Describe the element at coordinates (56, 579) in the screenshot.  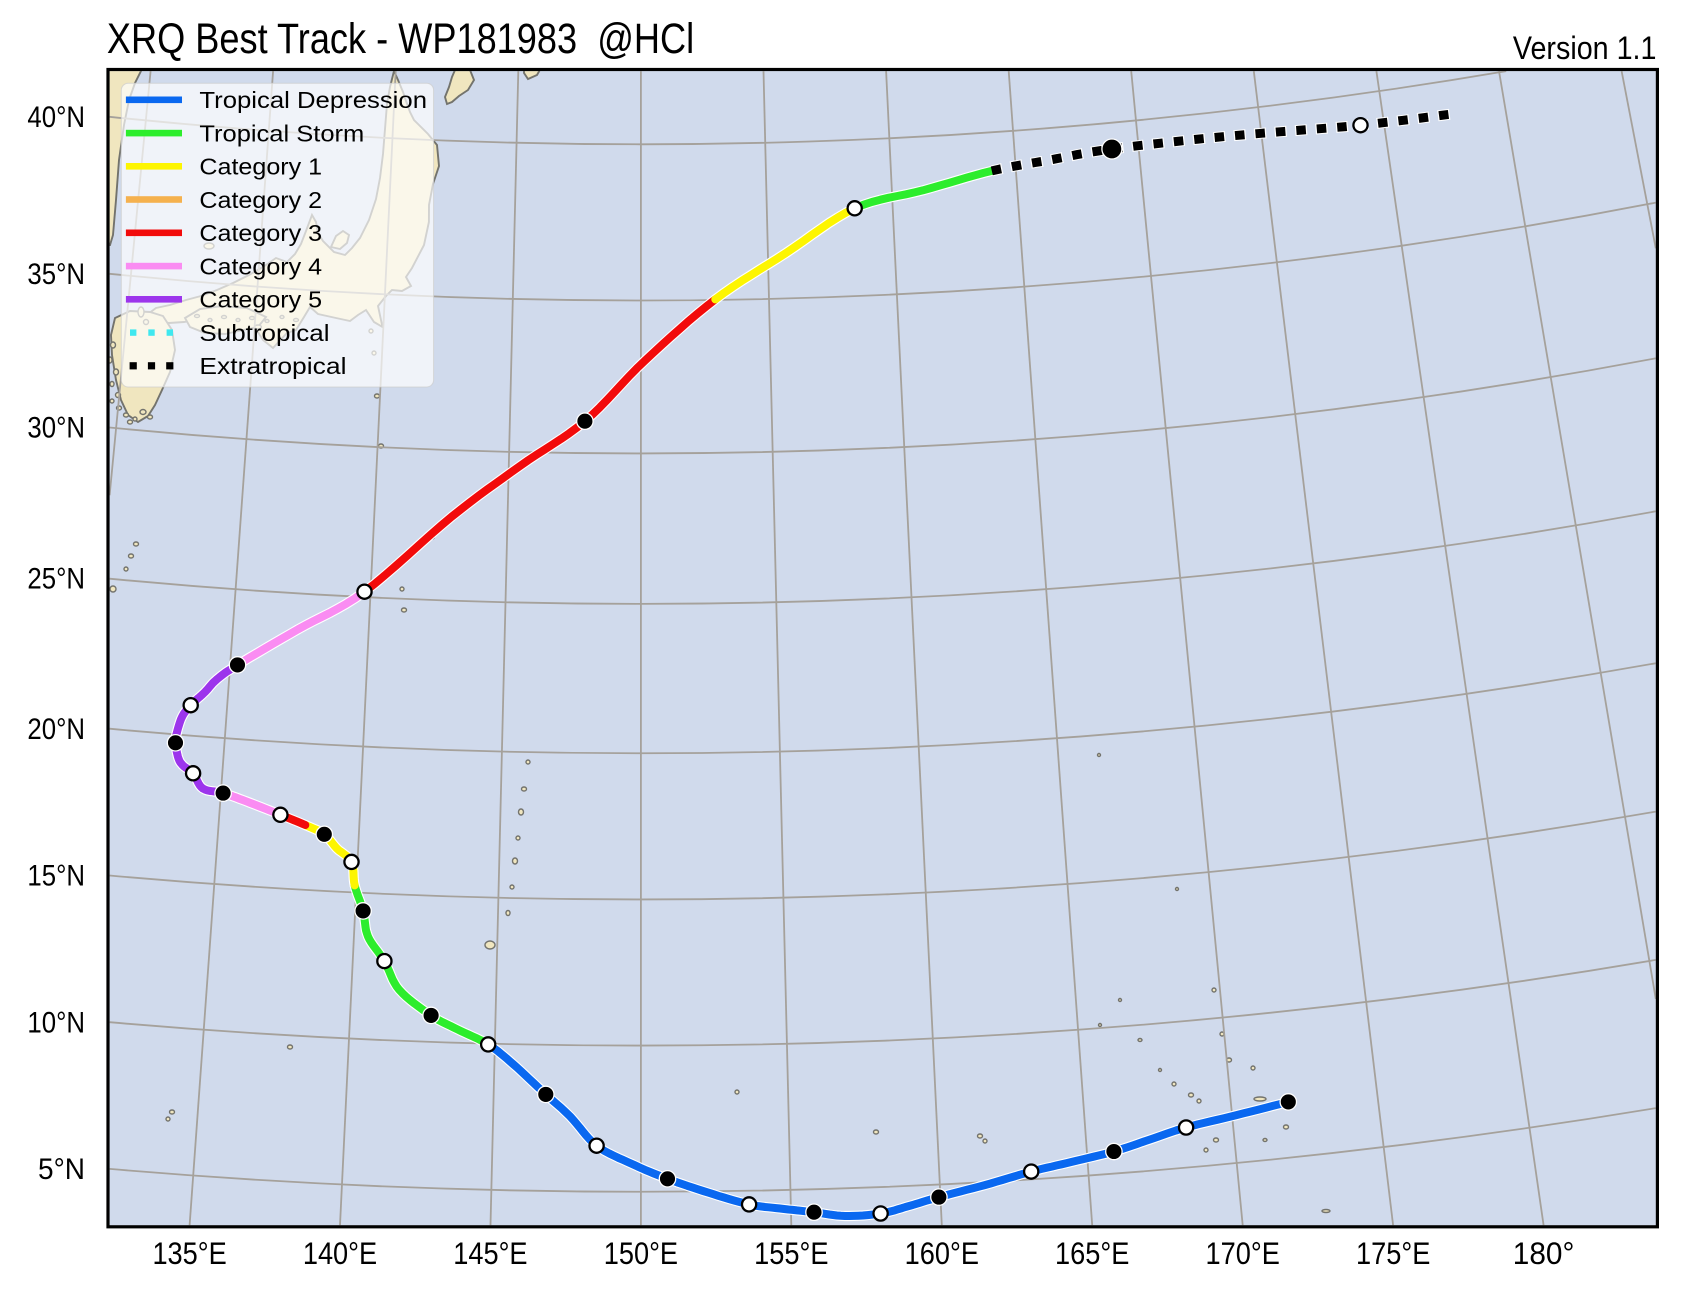
I see `svg-text: 25°N` at that location.